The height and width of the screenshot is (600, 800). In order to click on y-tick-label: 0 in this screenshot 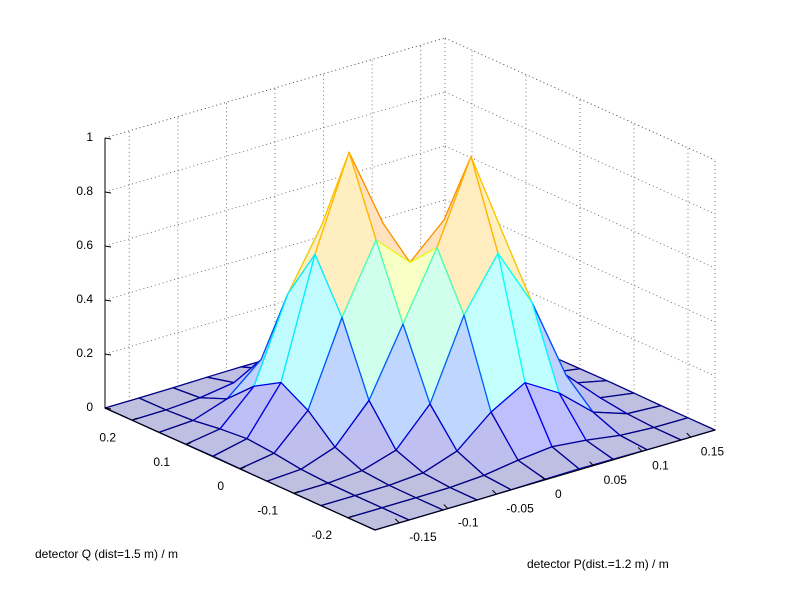, I will do `click(220, 486)`.